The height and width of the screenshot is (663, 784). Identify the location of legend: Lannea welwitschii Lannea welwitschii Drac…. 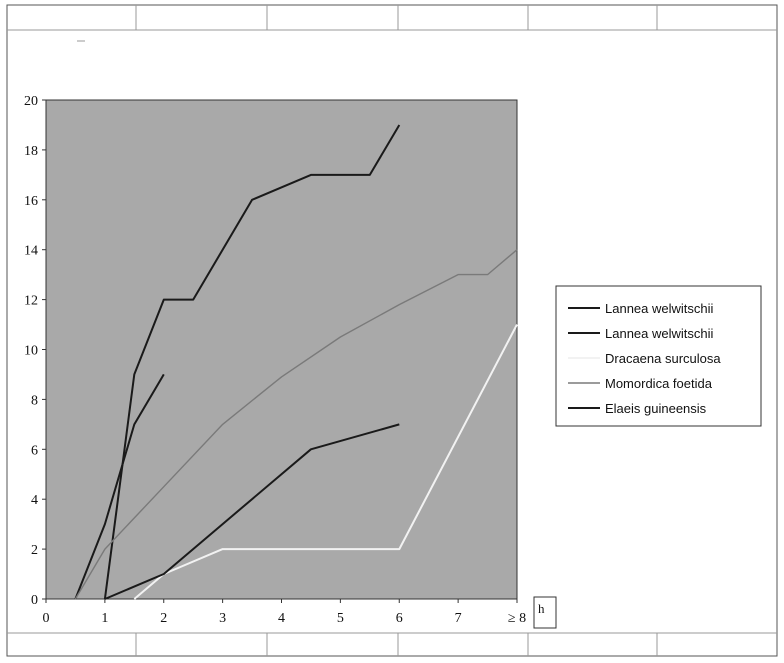
(644, 358).